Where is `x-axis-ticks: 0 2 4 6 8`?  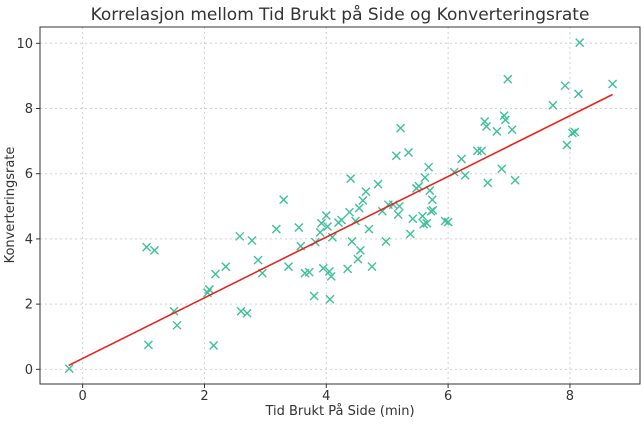 x-axis-ticks: 0 2 4 6 8 is located at coordinates (326, 394).